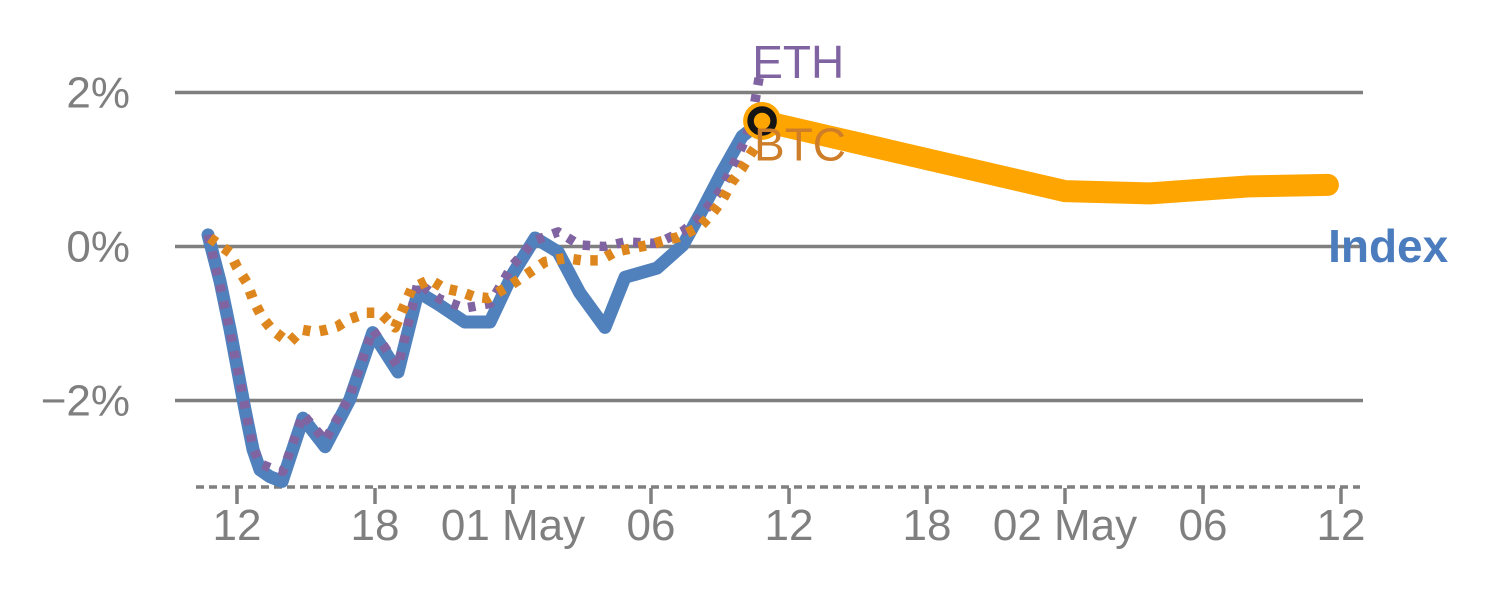 This screenshot has height=600, width=1500. What do you see at coordinates (762, 121) in the screenshot?
I see `marker-ring` at bounding box center [762, 121].